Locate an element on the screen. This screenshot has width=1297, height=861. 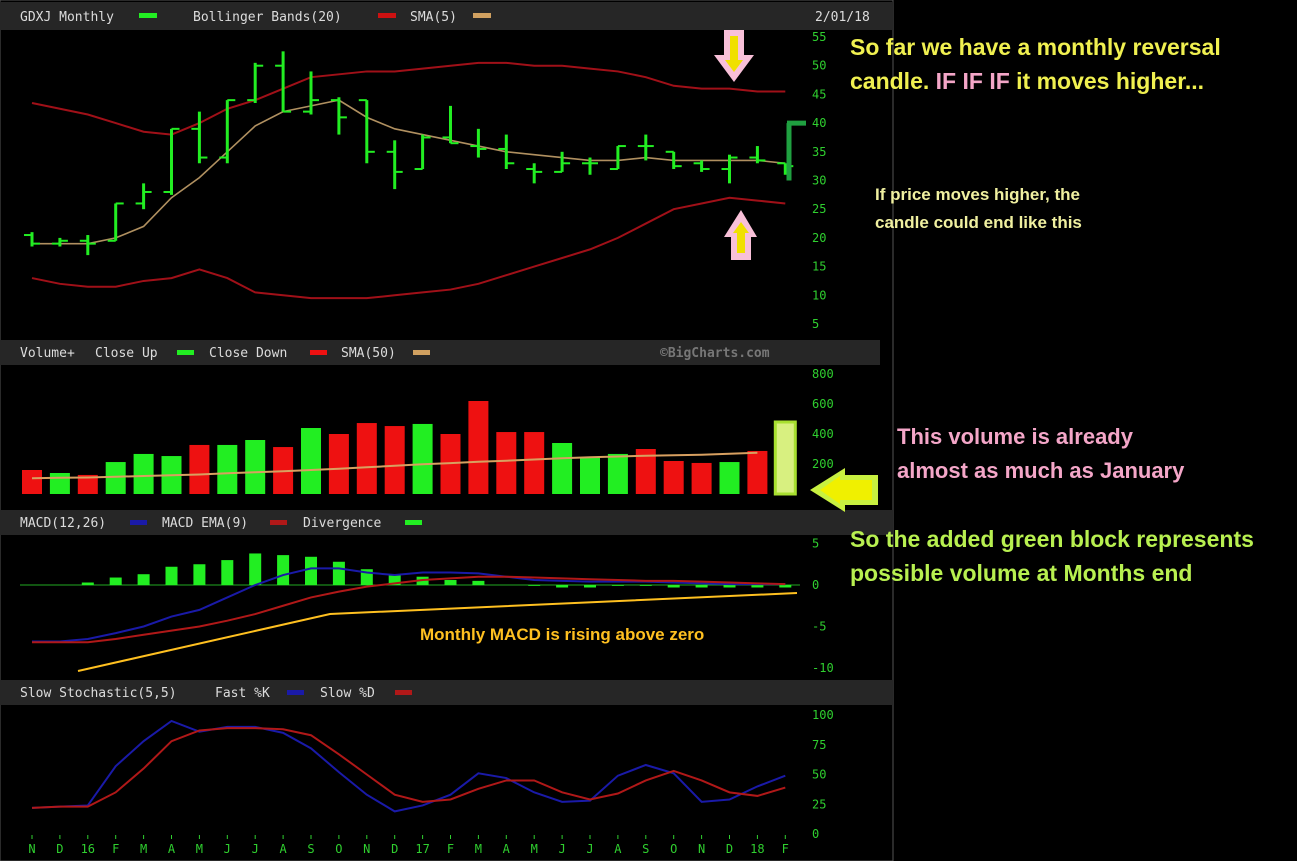
macd-axis-tick: -10 is located at coordinates (823, 668).